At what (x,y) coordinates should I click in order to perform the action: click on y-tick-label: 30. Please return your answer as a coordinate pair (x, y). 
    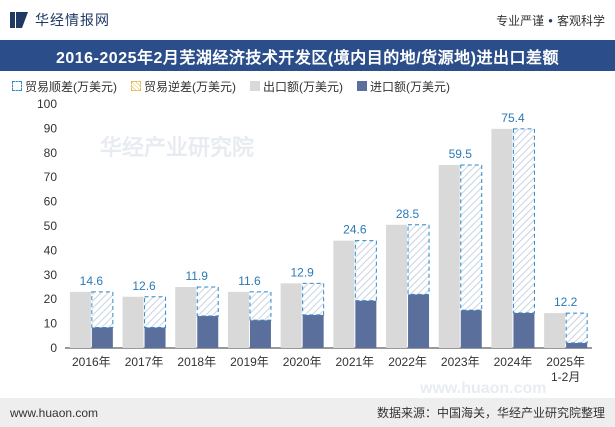
    Looking at the image, I should click on (51, 275).